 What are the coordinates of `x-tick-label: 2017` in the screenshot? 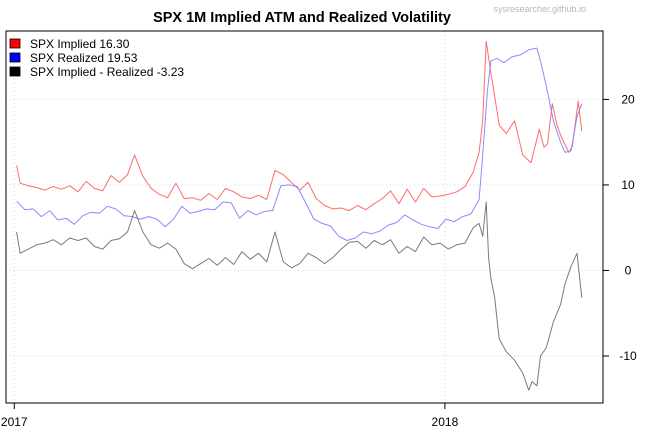 It's located at (14, 422).